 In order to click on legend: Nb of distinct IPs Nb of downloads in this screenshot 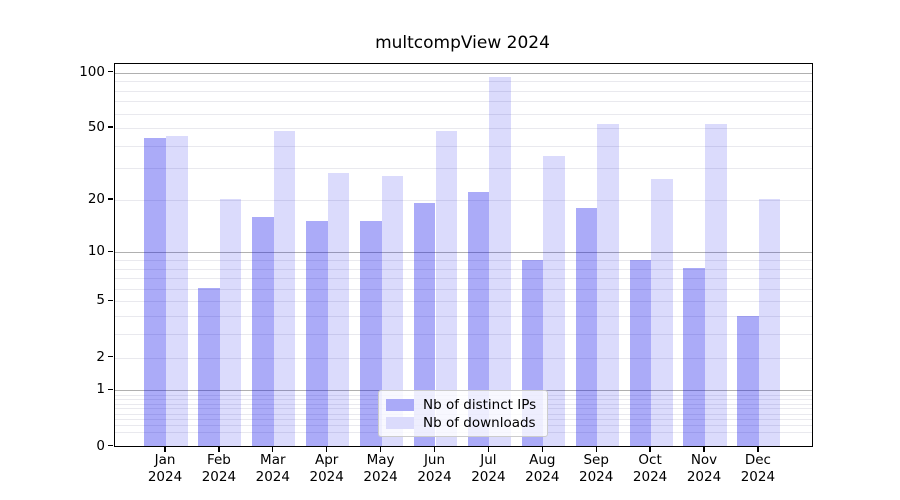, I will do `click(463, 413)`.